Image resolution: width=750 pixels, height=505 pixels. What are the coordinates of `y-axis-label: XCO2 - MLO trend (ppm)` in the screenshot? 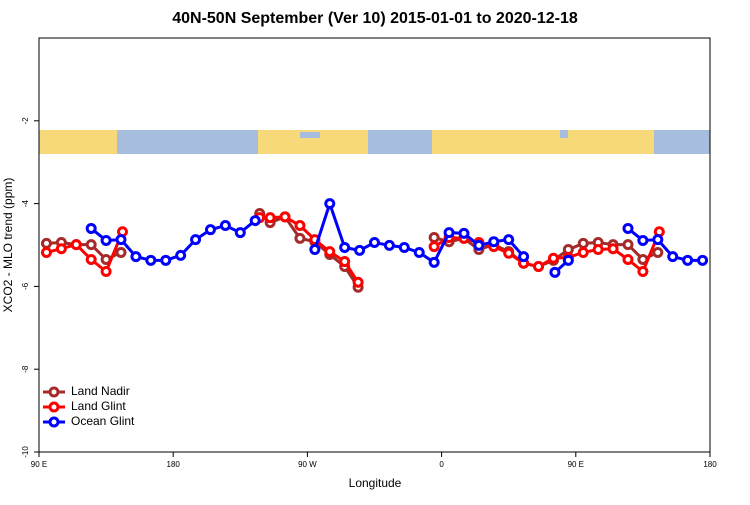 It's located at (8, 245).